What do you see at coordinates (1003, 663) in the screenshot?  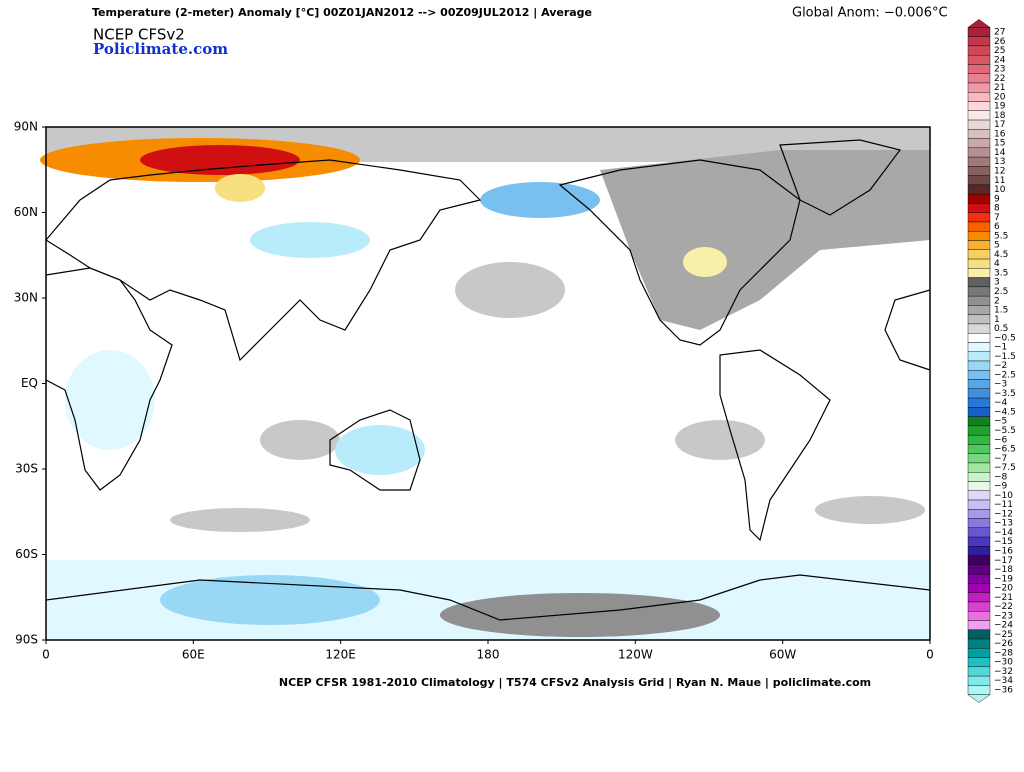 I see `colorbar-label: −30` at bounding box center [1003, 663].